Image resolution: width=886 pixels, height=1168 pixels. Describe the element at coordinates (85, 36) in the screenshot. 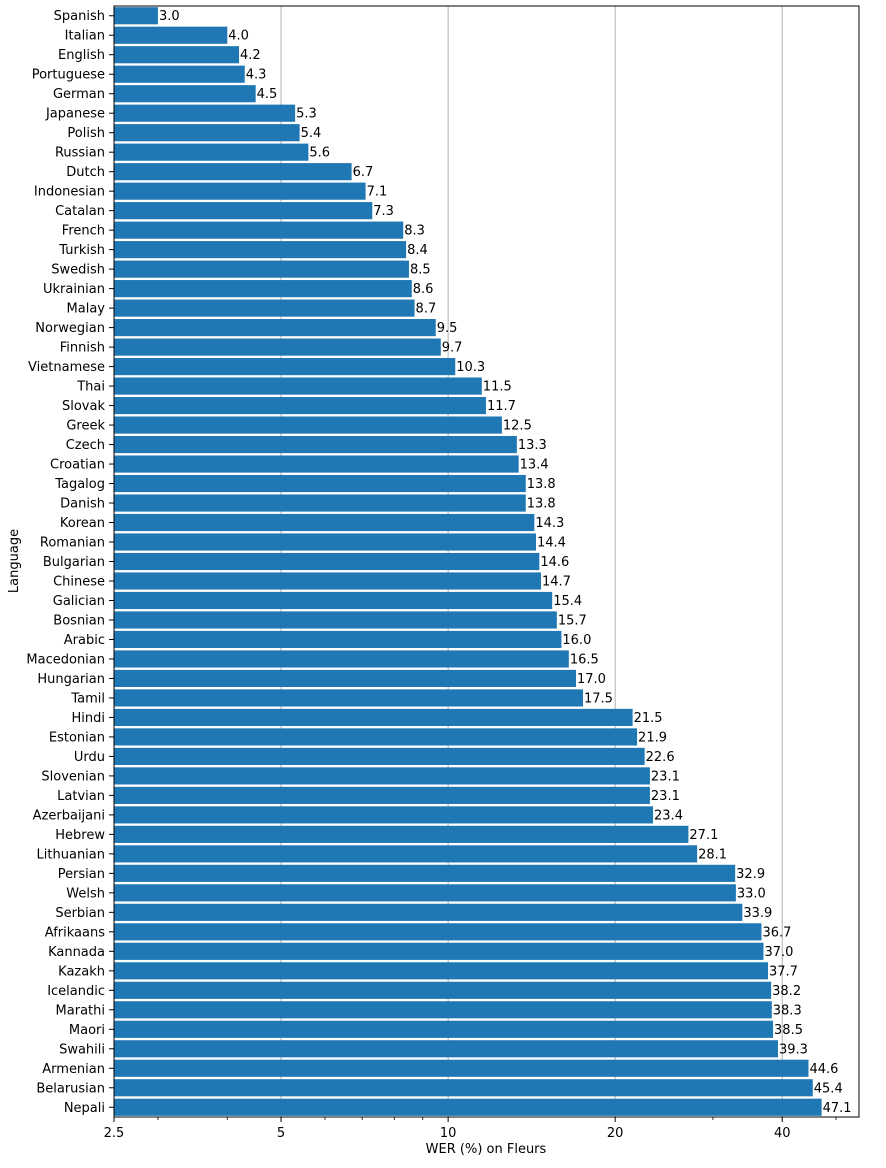

I see `y-tick-label: Italian` at that location.